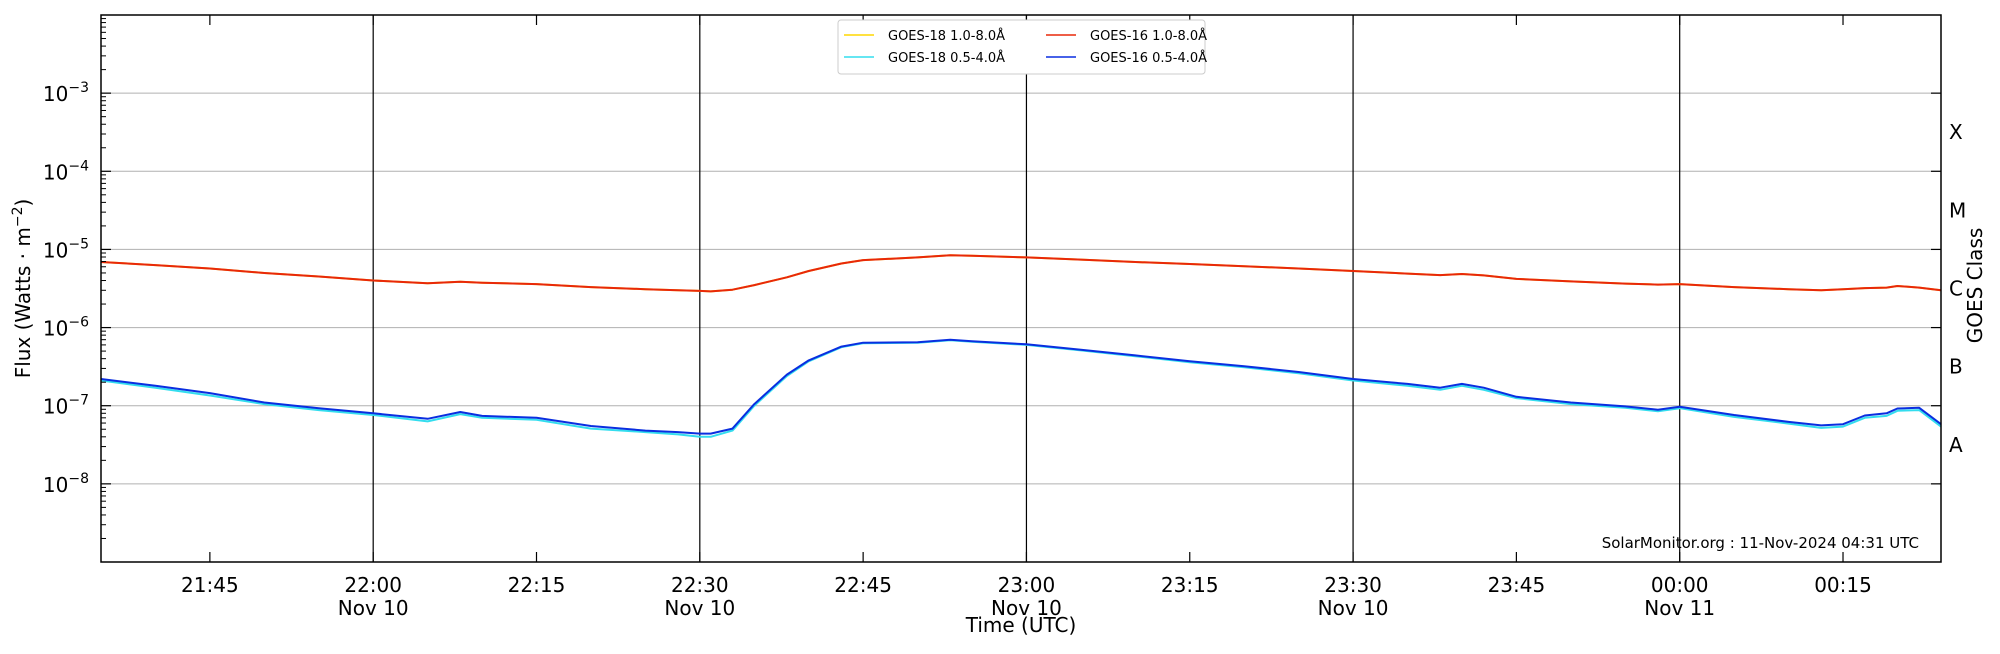  Describe the element at coordinates (1975, 286) in the screenshot. I see `y2-axis-title: GOES Class` at that location.